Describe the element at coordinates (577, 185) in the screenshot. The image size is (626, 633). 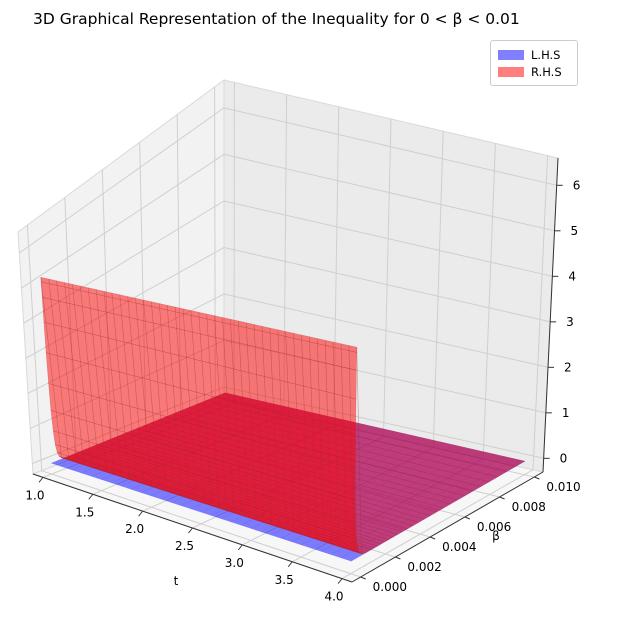
I see `z-tick-label: 6` at that location.